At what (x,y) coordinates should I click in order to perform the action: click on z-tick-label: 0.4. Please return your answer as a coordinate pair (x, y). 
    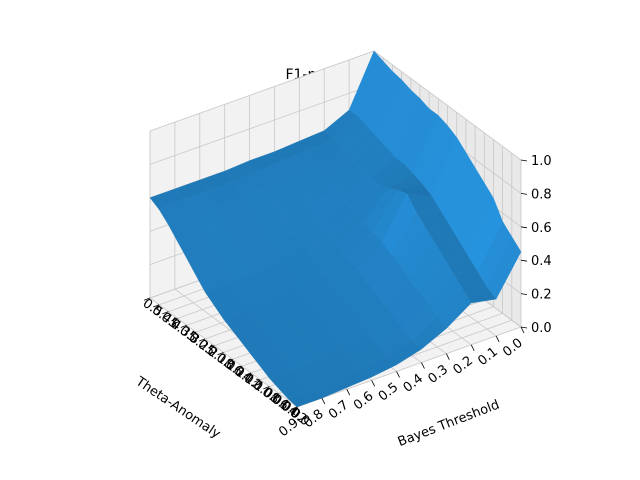
    Looking at the image, I should click on (541, 261).